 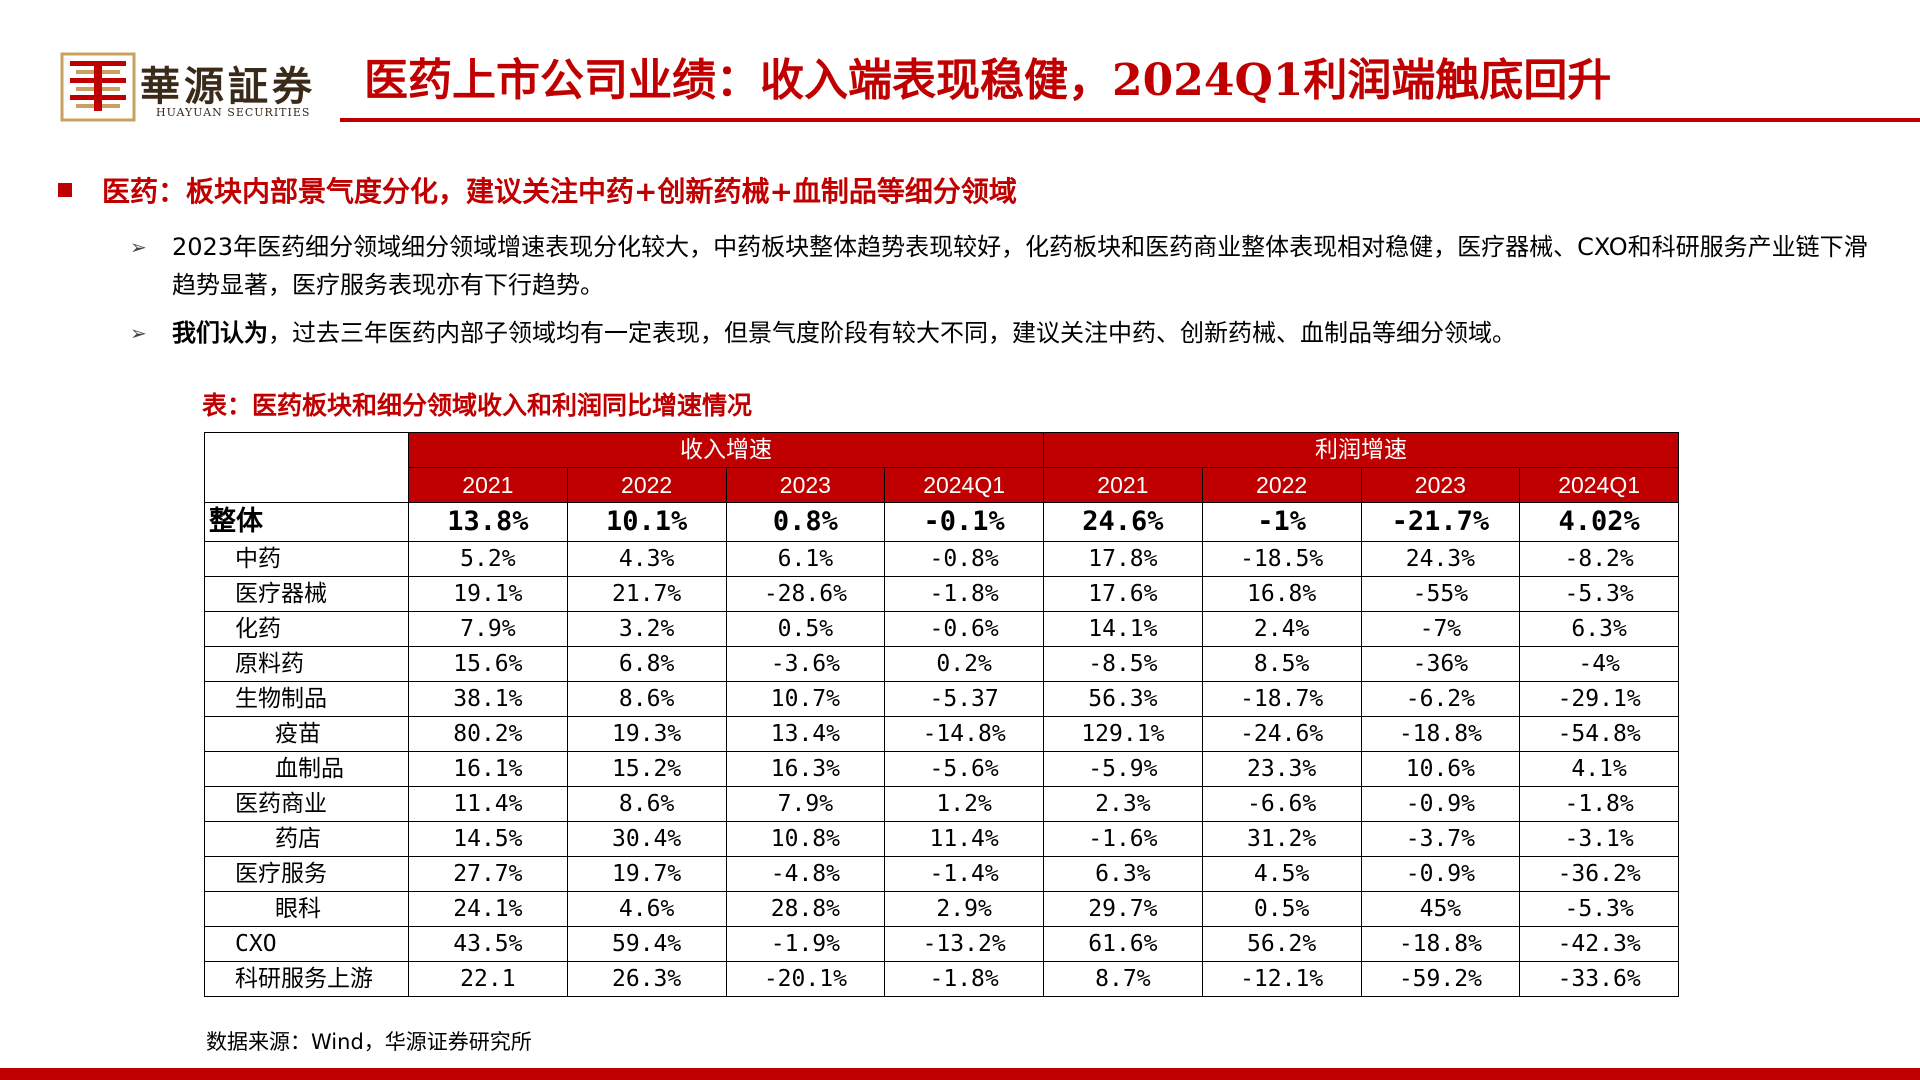 What do you see at coordinates (369, 1042) in the screenshot?
I see `data-source-note: 数据来源：Wind，华源证券研究所` at bounding box center [369, 1042].